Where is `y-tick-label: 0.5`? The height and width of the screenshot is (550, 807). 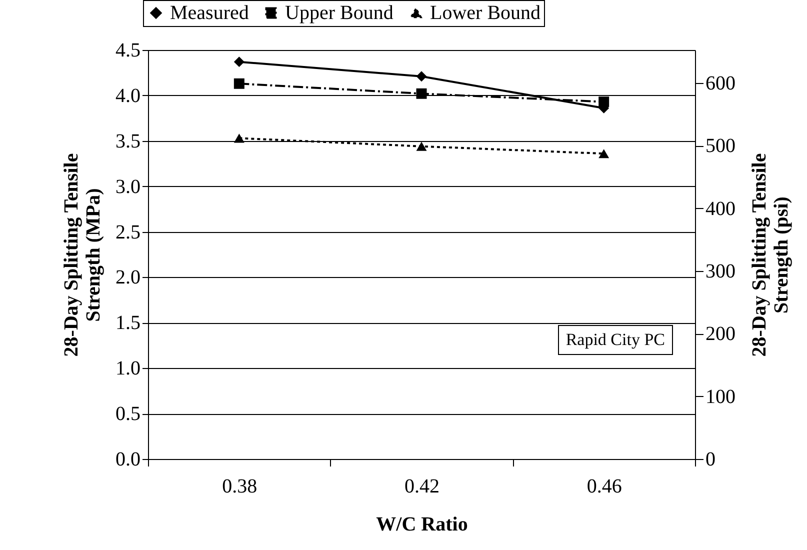
y-tick-label: 0.5 is located at coordinates (128, 414).